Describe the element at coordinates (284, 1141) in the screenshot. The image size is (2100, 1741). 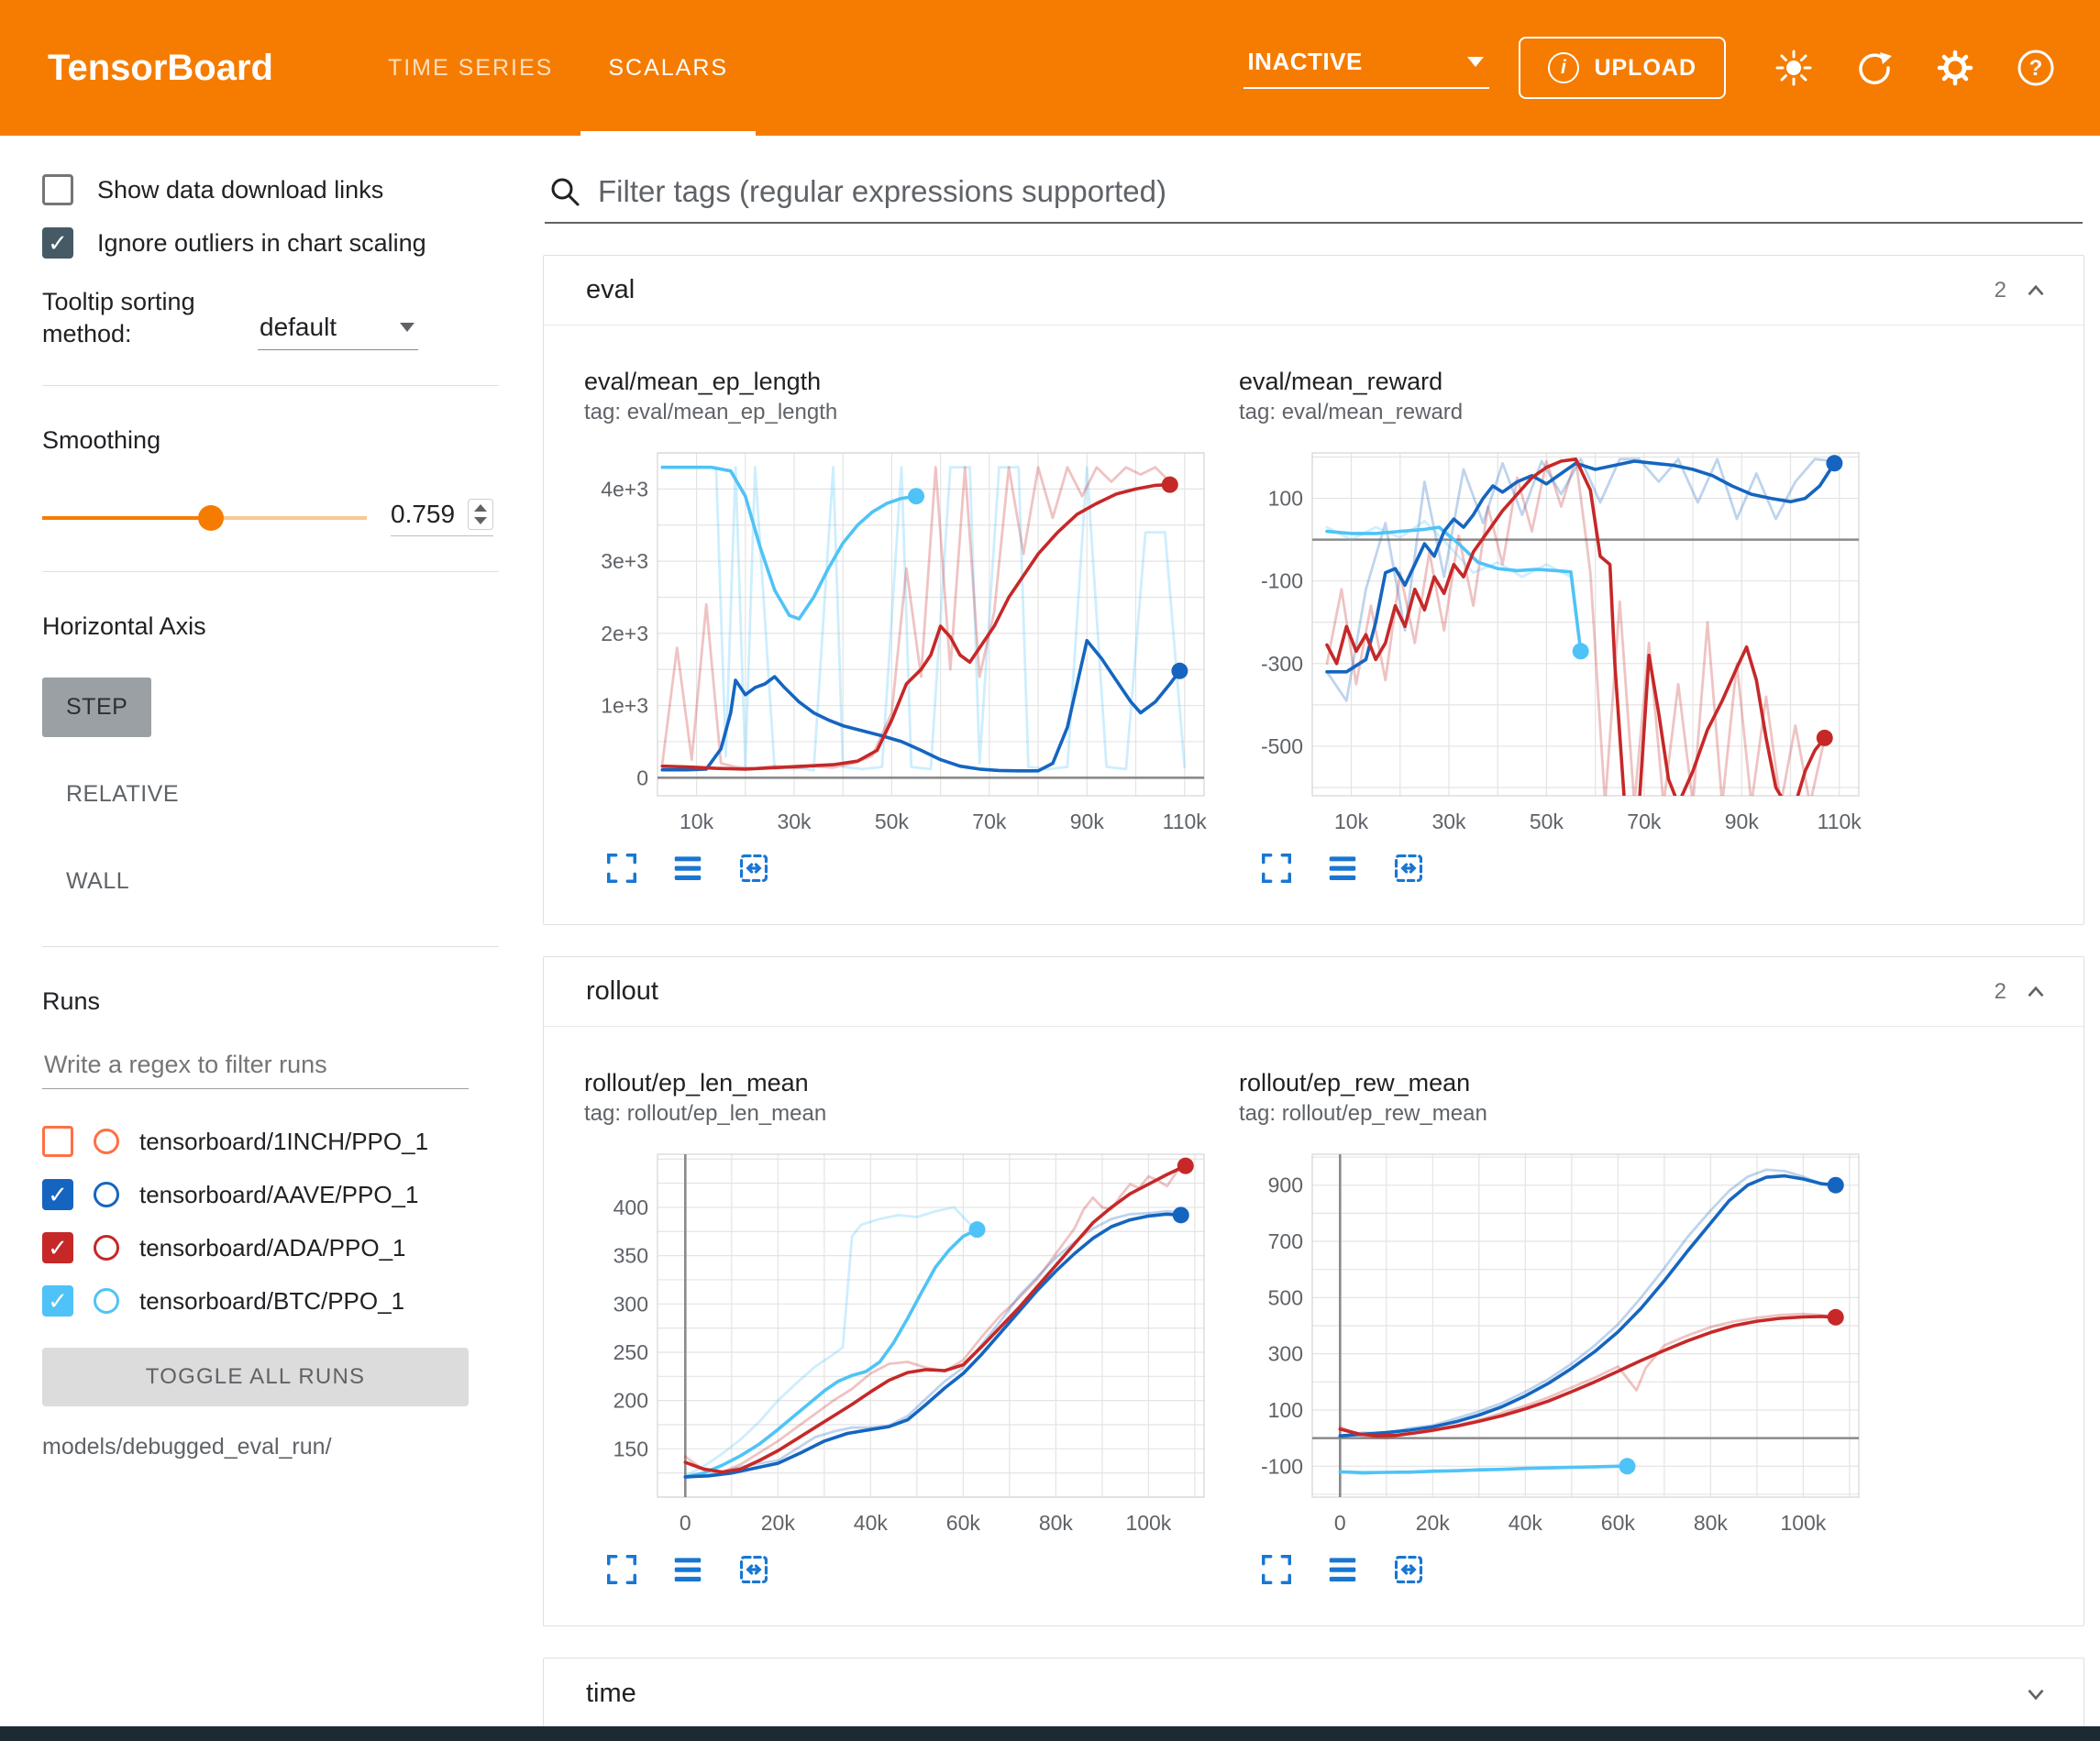
I see `run-label: tensorboard/1INCH/PPO_1` at that location.